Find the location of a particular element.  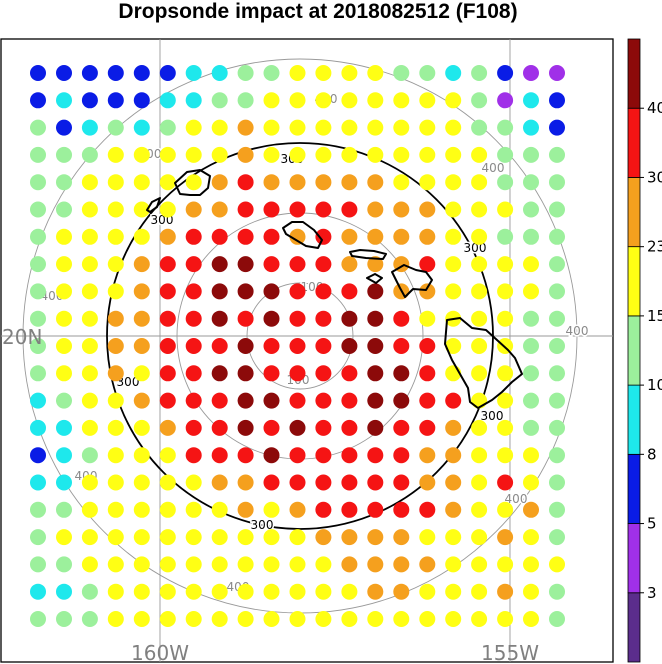

impact-dot-purple is located at coordinates (531, 73).